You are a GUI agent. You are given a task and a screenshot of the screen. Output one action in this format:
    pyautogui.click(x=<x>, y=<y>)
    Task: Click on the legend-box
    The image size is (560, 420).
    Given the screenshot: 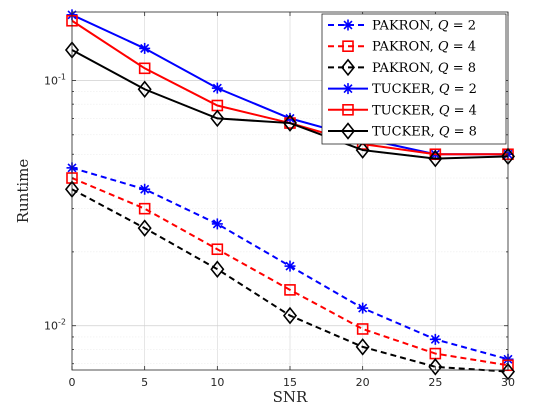 What is the action you would take?
    pyautogui.click(x=414, y=79)
    